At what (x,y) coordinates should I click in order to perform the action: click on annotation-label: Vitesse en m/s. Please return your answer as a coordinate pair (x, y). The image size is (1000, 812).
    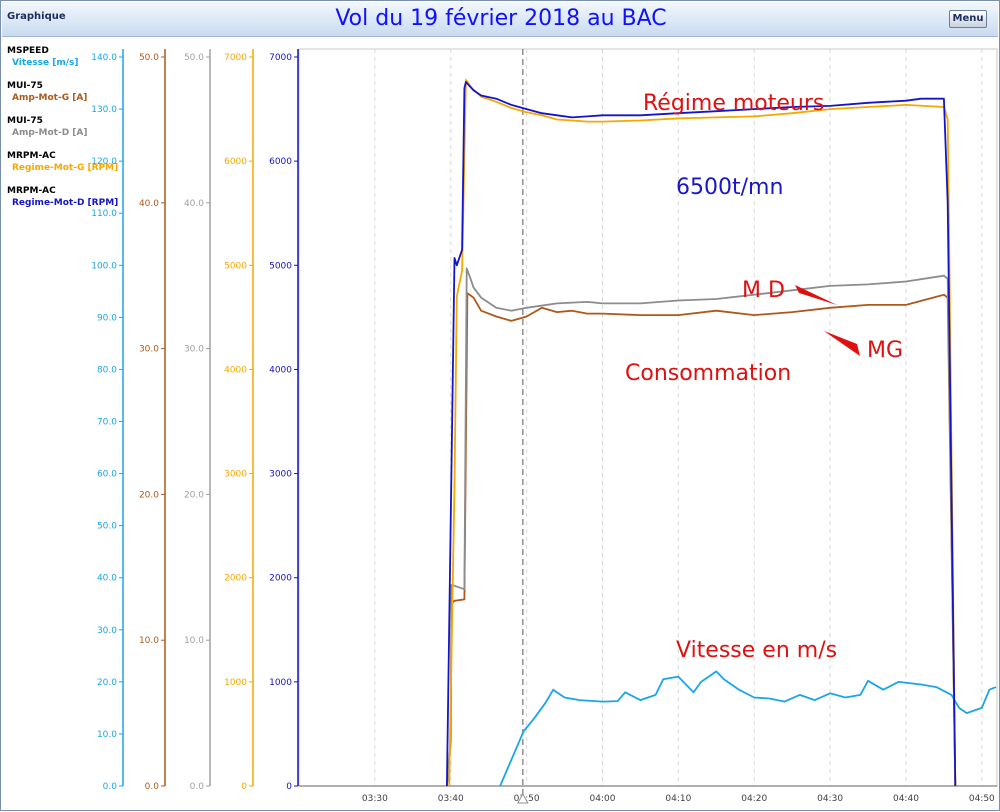
    Looking at the image, I should click on (756, 650).